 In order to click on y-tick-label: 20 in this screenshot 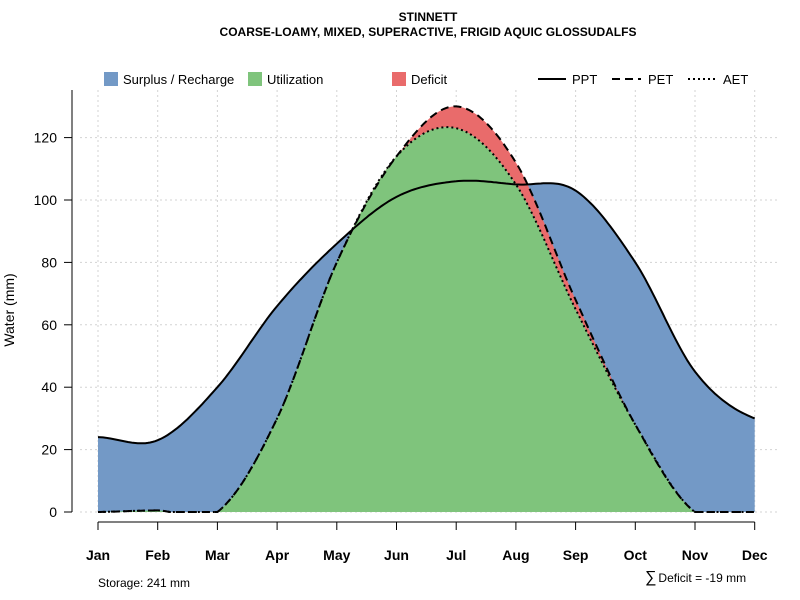, I will do `click(49, 450)`.